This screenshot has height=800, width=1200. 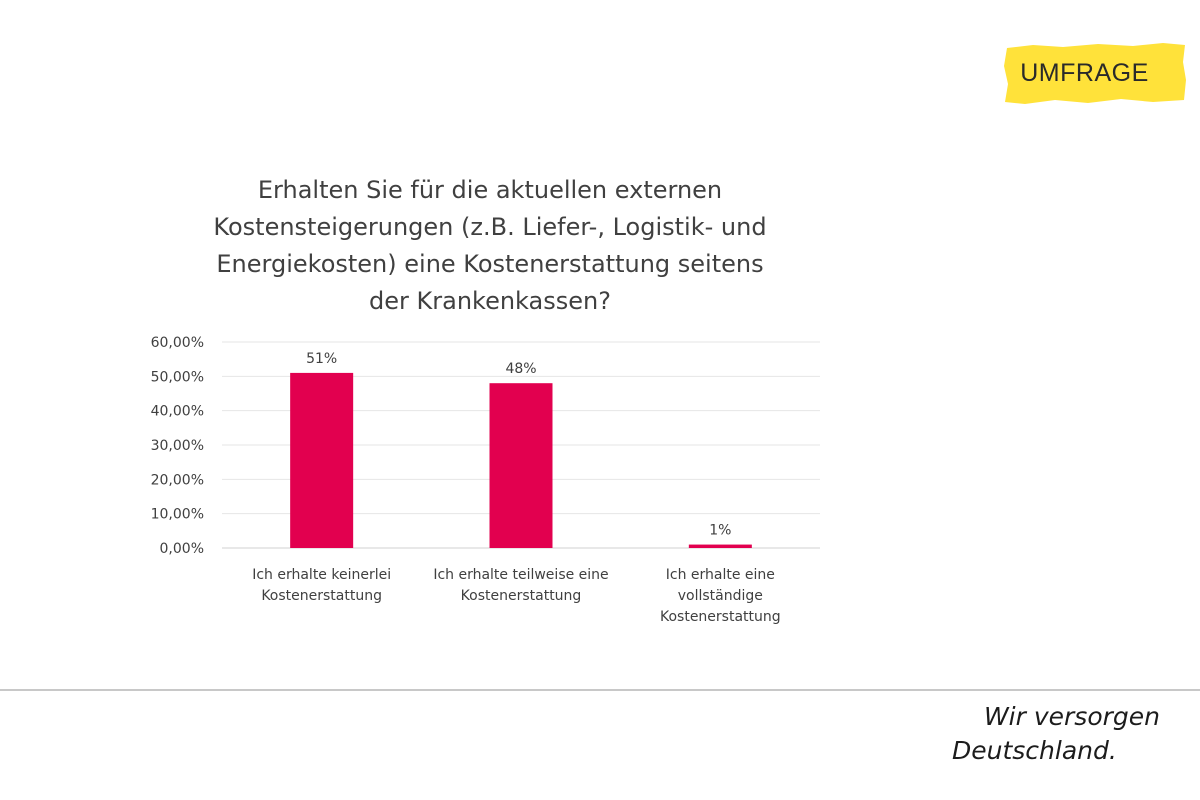 I want to click on y-tick-label: 30,00%, so click(x=177, y=446).